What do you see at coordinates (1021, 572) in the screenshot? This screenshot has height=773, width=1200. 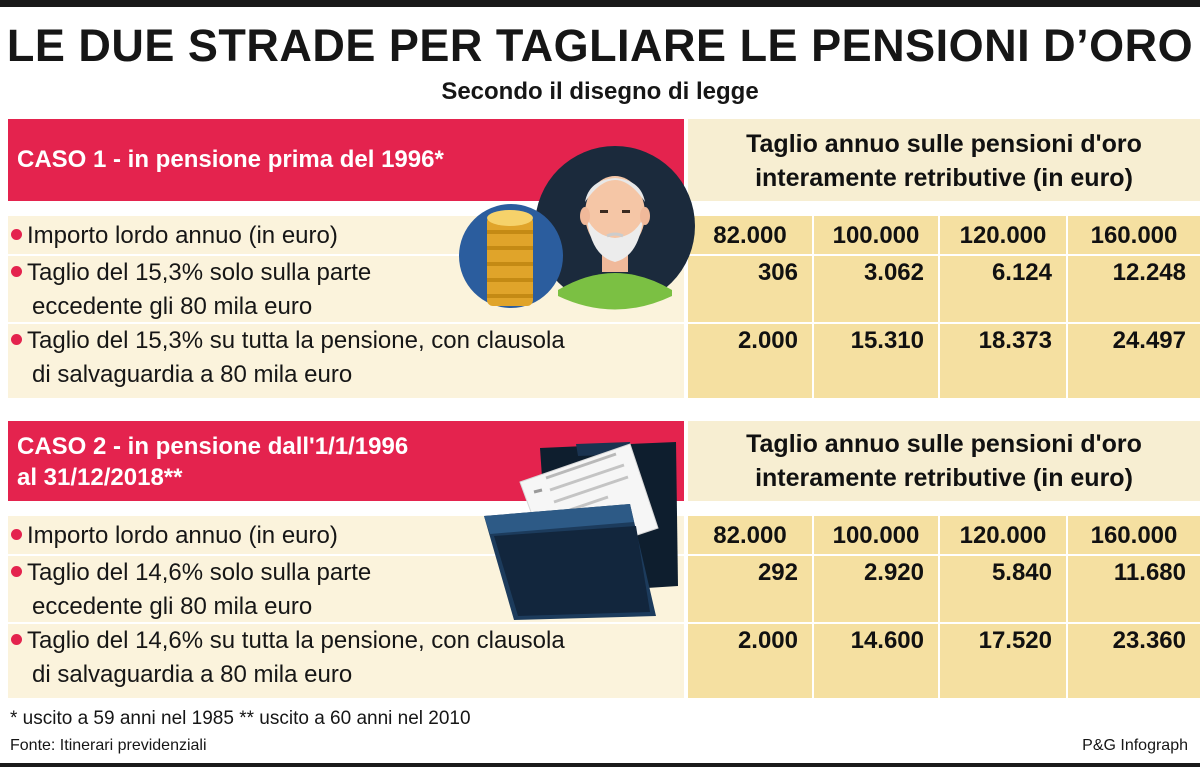 I see `value-cell: 5.840` at bounding box center [1021, 572].